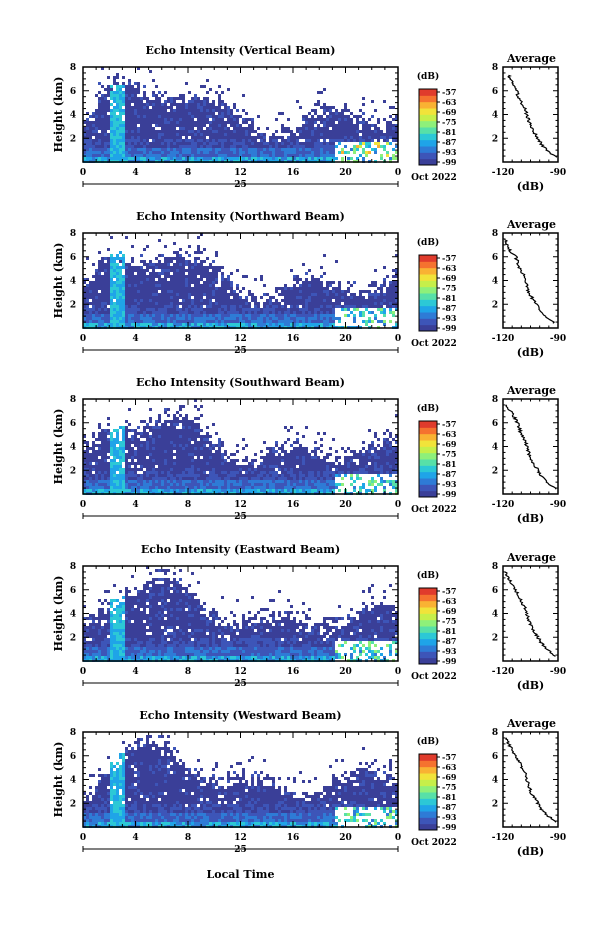  Describe the element at coordinates (495, 591) in the screenshot. I see `avg-y-tick-label: 6` at that location.